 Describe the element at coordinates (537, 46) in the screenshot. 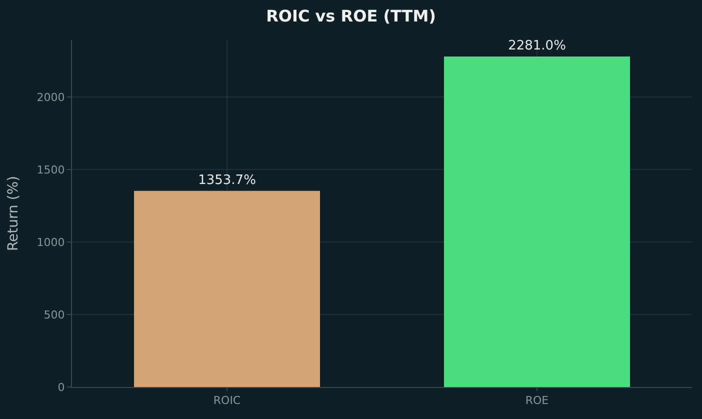

I see `data-label: 2281.0%` at that location.